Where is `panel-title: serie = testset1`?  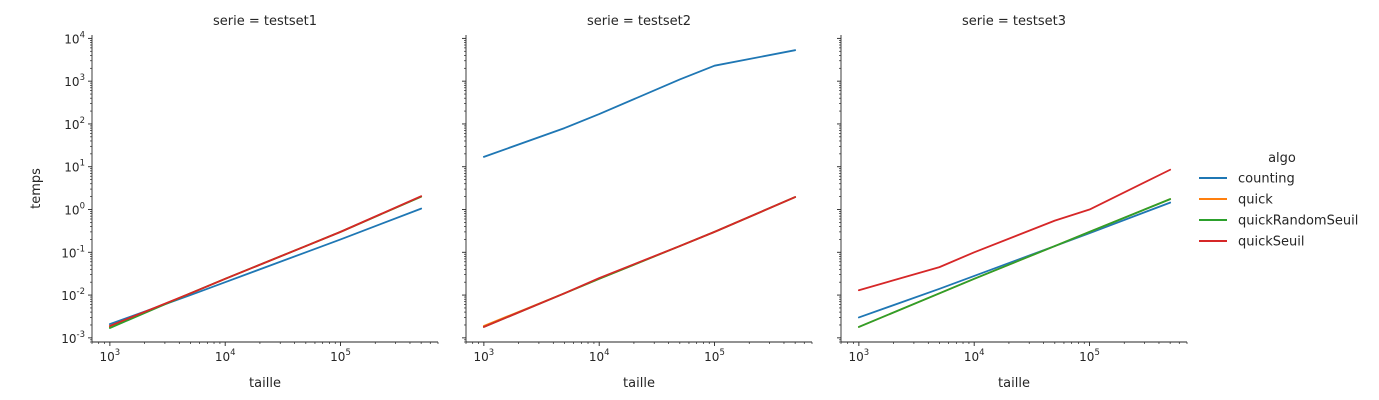 panel-title: serie = testset1 is located at coordinates (265, 21).